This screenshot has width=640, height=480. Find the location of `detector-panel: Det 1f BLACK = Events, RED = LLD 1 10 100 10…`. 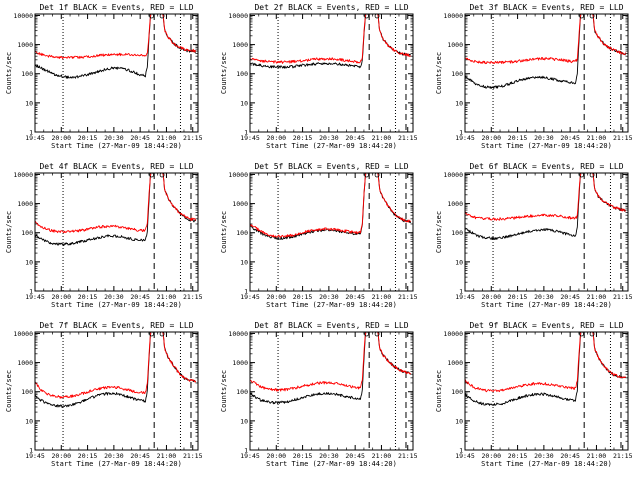

detector-panel: Det 1f BLACK = Events, RED = LLD 1 10 100 10… is located at coordinates (104, 76).